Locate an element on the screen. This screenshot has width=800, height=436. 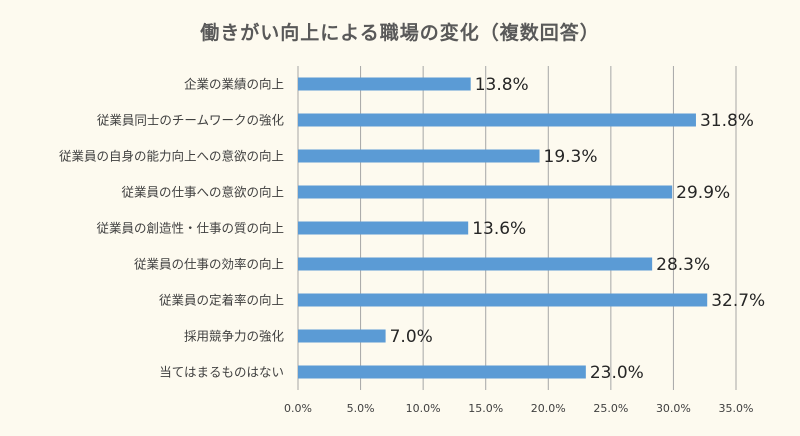
data-label: 7.0% is located at coordinates (411, 337).